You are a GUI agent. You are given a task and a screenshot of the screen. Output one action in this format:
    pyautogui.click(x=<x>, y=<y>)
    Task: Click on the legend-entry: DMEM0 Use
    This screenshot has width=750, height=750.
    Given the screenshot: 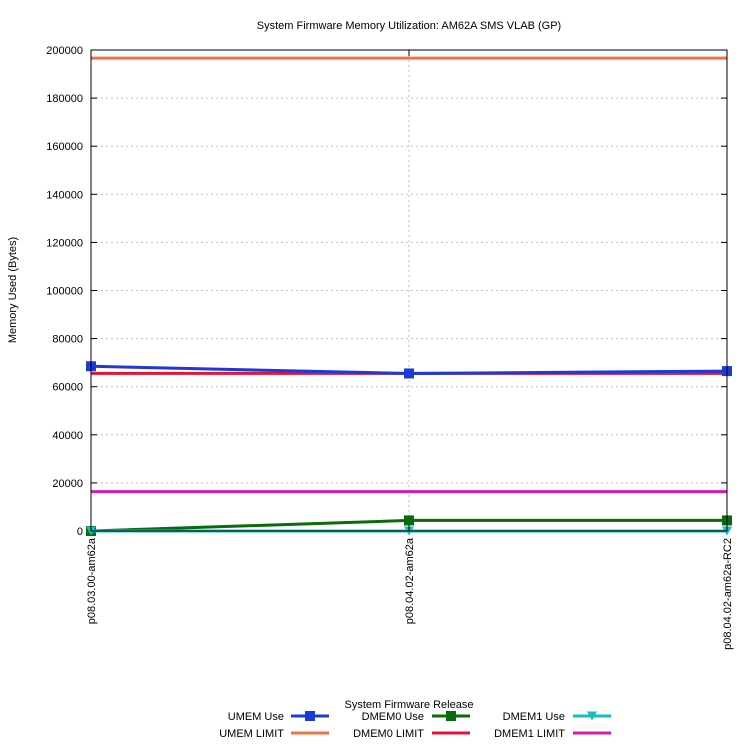 What is the action you would take?
    pyautogui.click(x=416, y=717)
    